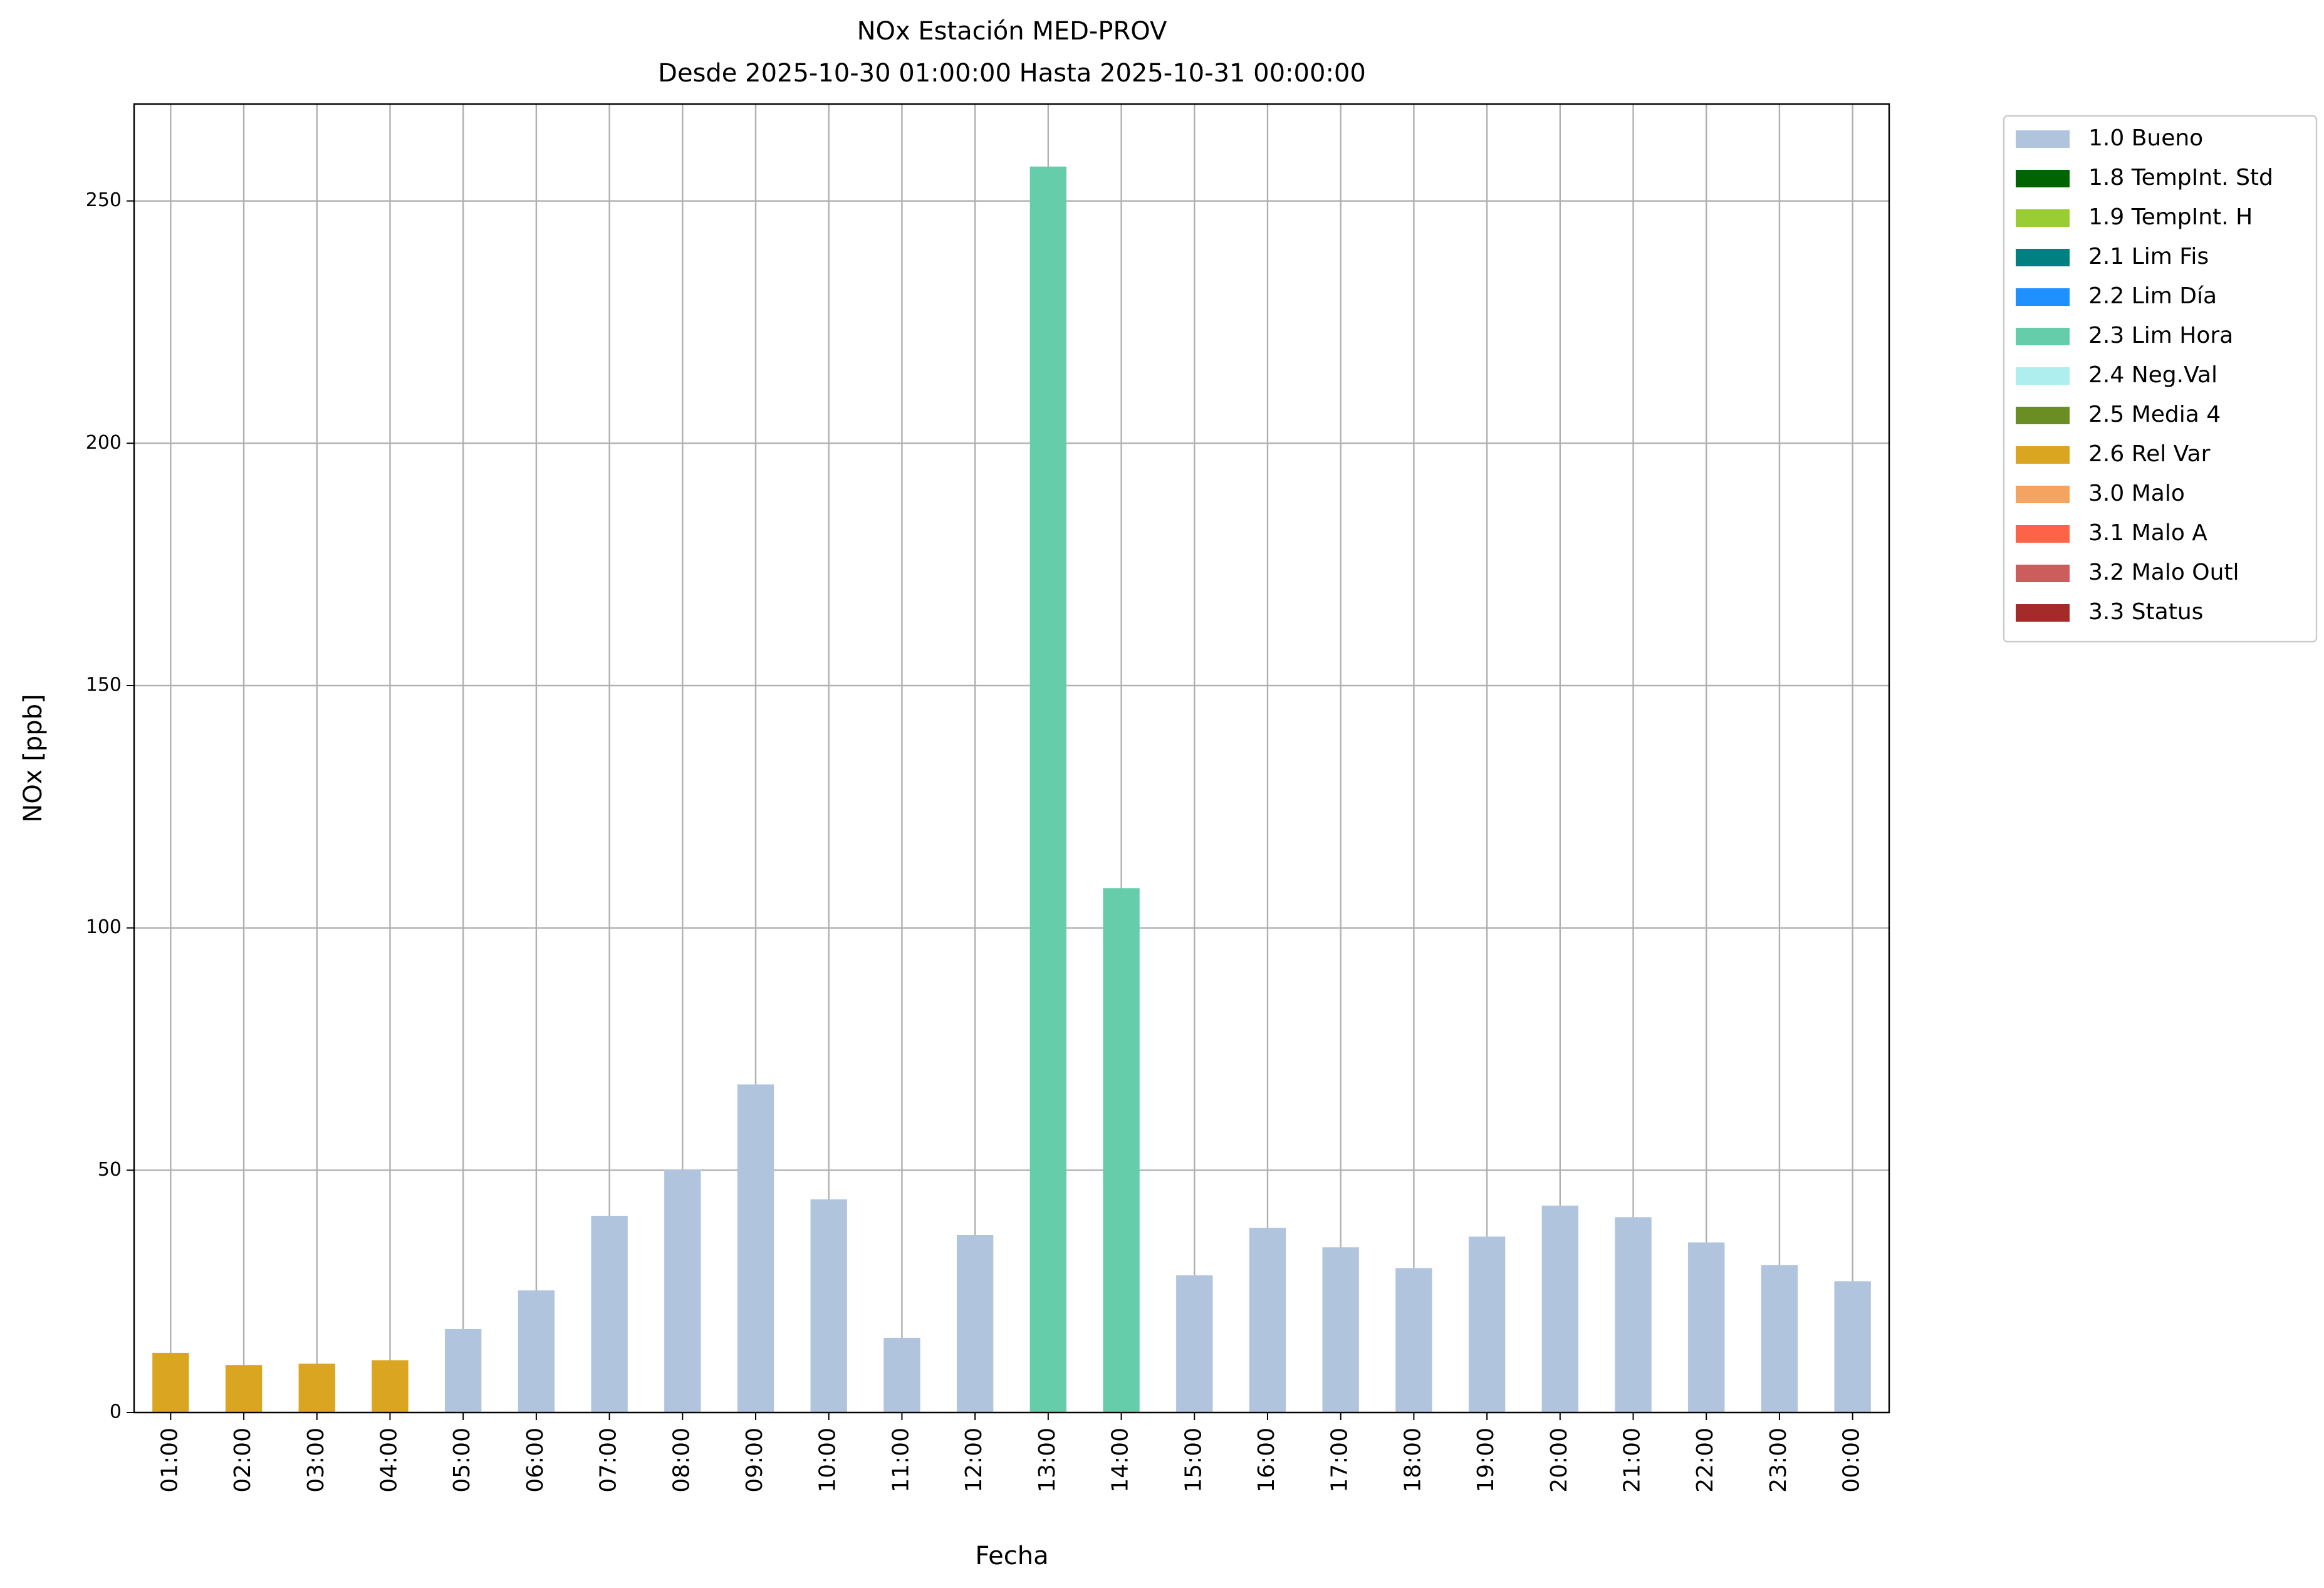 Image resolution: width=2324 pixels, height=1588 pixels. I want to click on legend-label: 3.1 Malo A, so click(2147, 533).